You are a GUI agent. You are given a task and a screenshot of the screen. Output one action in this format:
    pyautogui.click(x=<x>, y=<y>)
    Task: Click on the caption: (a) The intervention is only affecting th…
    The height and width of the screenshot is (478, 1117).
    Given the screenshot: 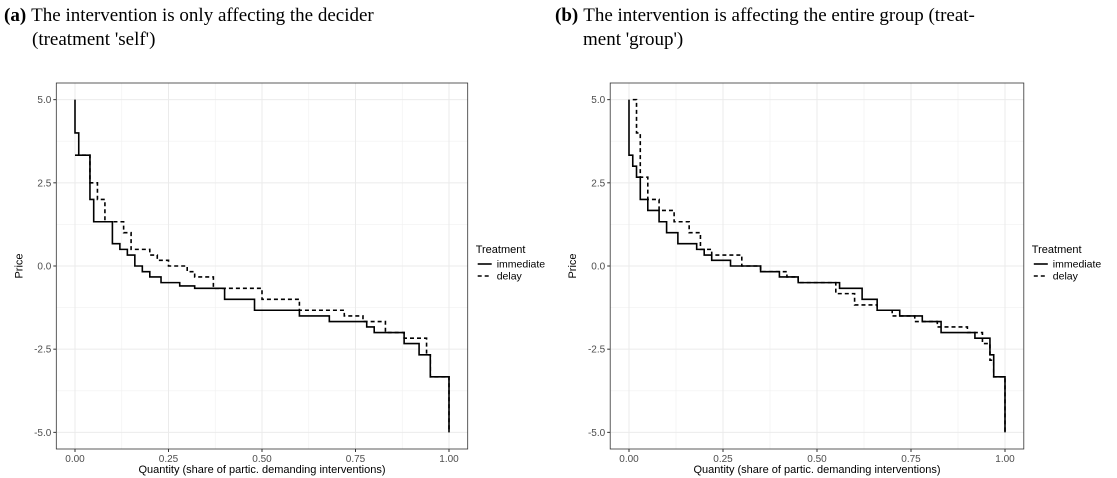 What is the action you would take?
    pyautogui.click(x=189, y=28)
    